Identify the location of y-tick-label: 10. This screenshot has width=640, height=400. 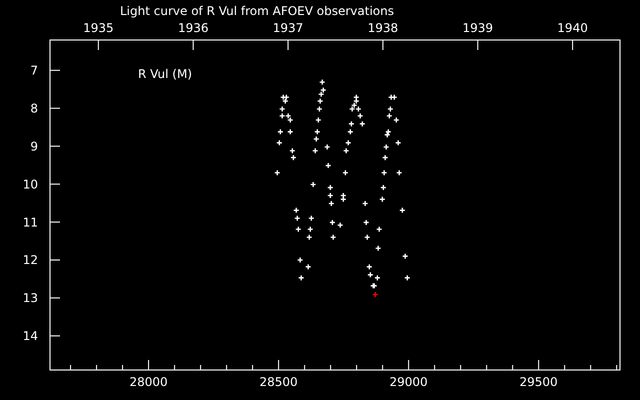
(30, 184).